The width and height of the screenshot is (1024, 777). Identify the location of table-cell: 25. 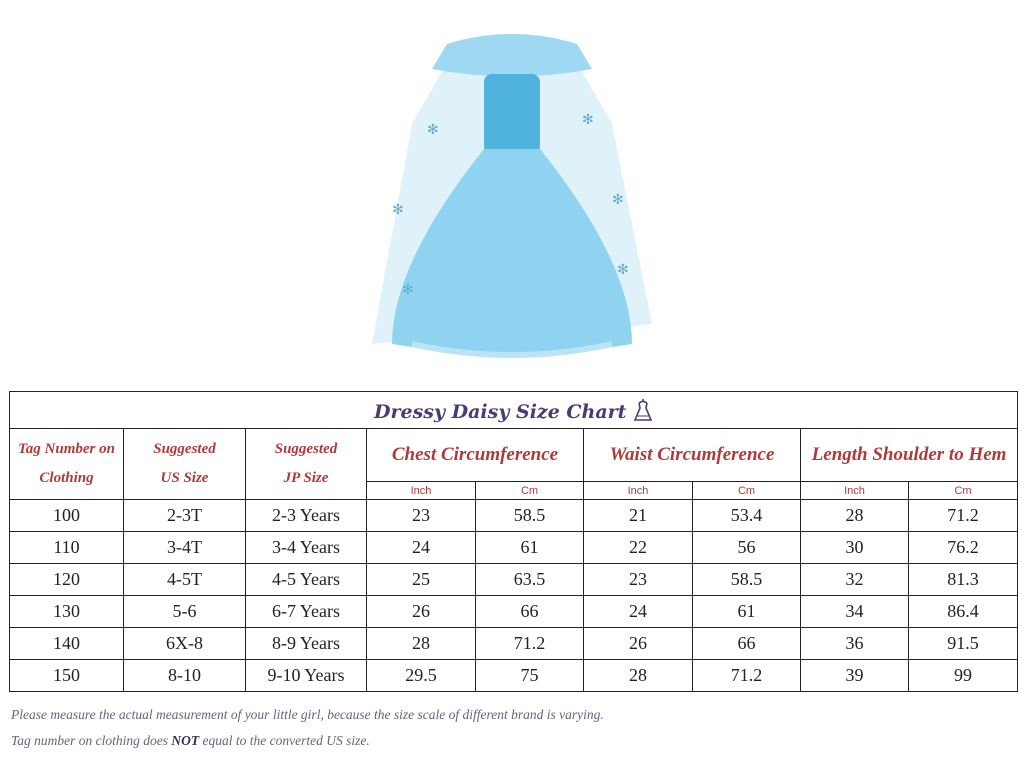
(421, 579).